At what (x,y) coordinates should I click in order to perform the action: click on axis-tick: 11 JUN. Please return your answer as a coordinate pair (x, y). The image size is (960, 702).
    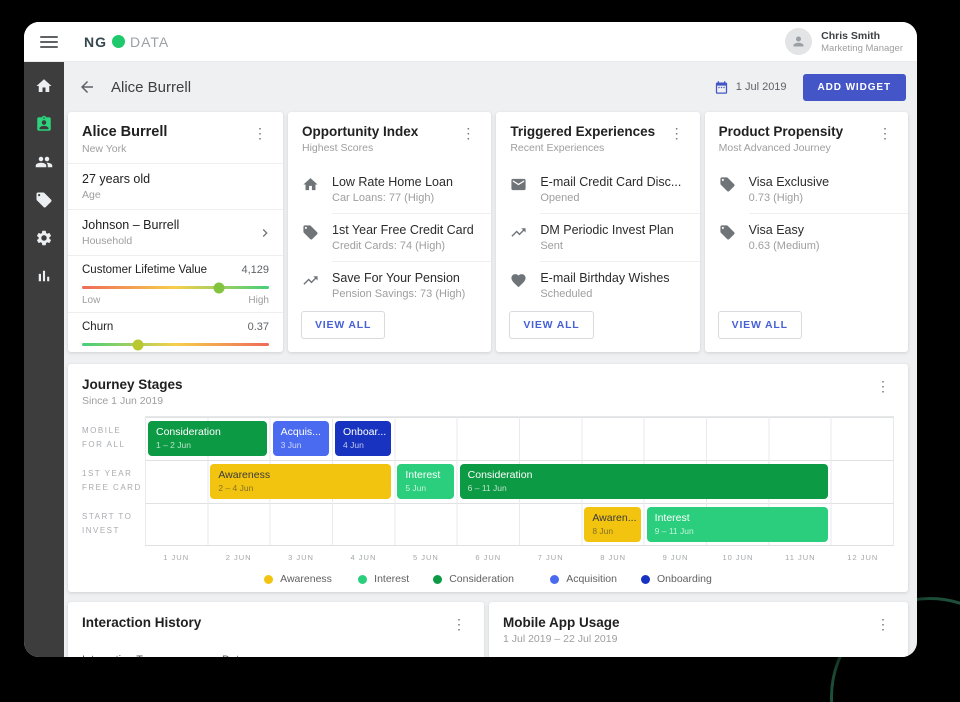
    Looking at the image, I should click on (800, 557).